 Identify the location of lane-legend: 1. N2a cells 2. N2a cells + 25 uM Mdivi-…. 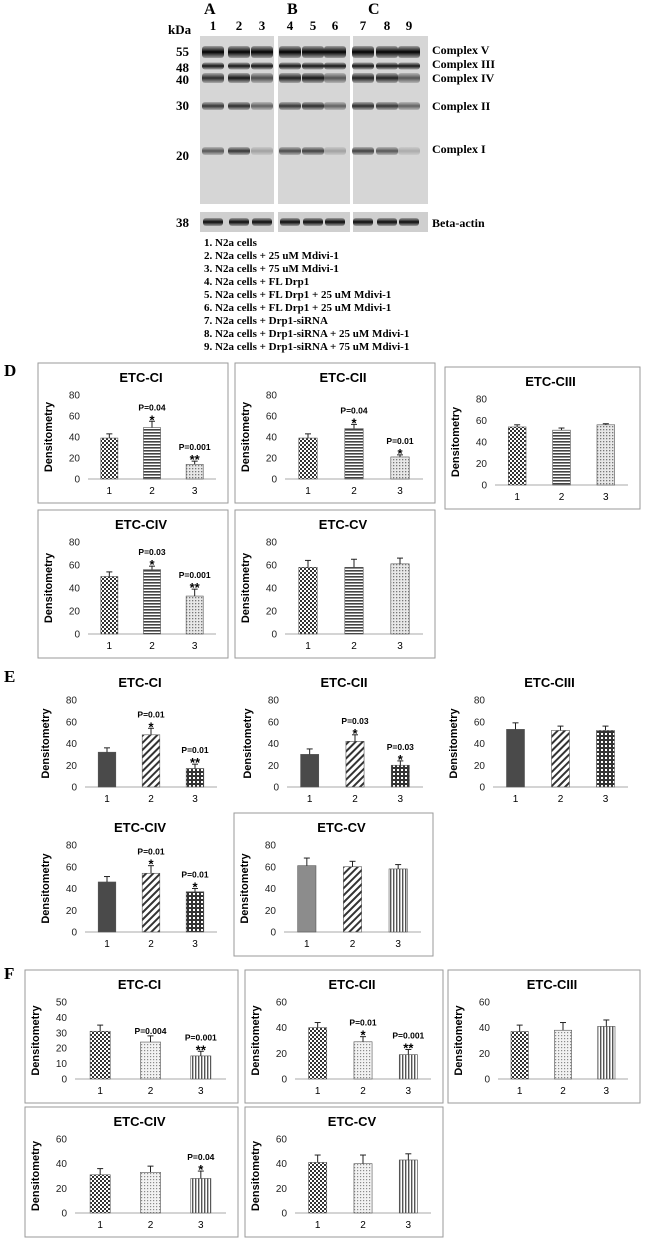
(306, 295).